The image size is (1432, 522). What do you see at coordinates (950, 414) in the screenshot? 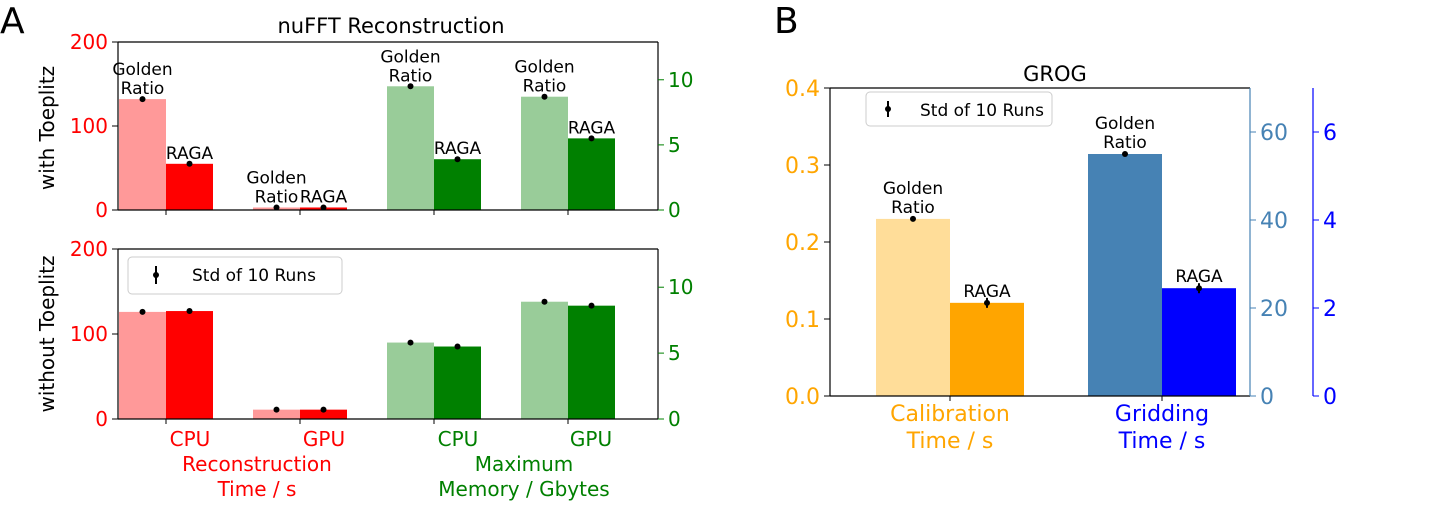
I see `b-xcat-calibration-line1: Calibration` at bounding box center [950, 414].